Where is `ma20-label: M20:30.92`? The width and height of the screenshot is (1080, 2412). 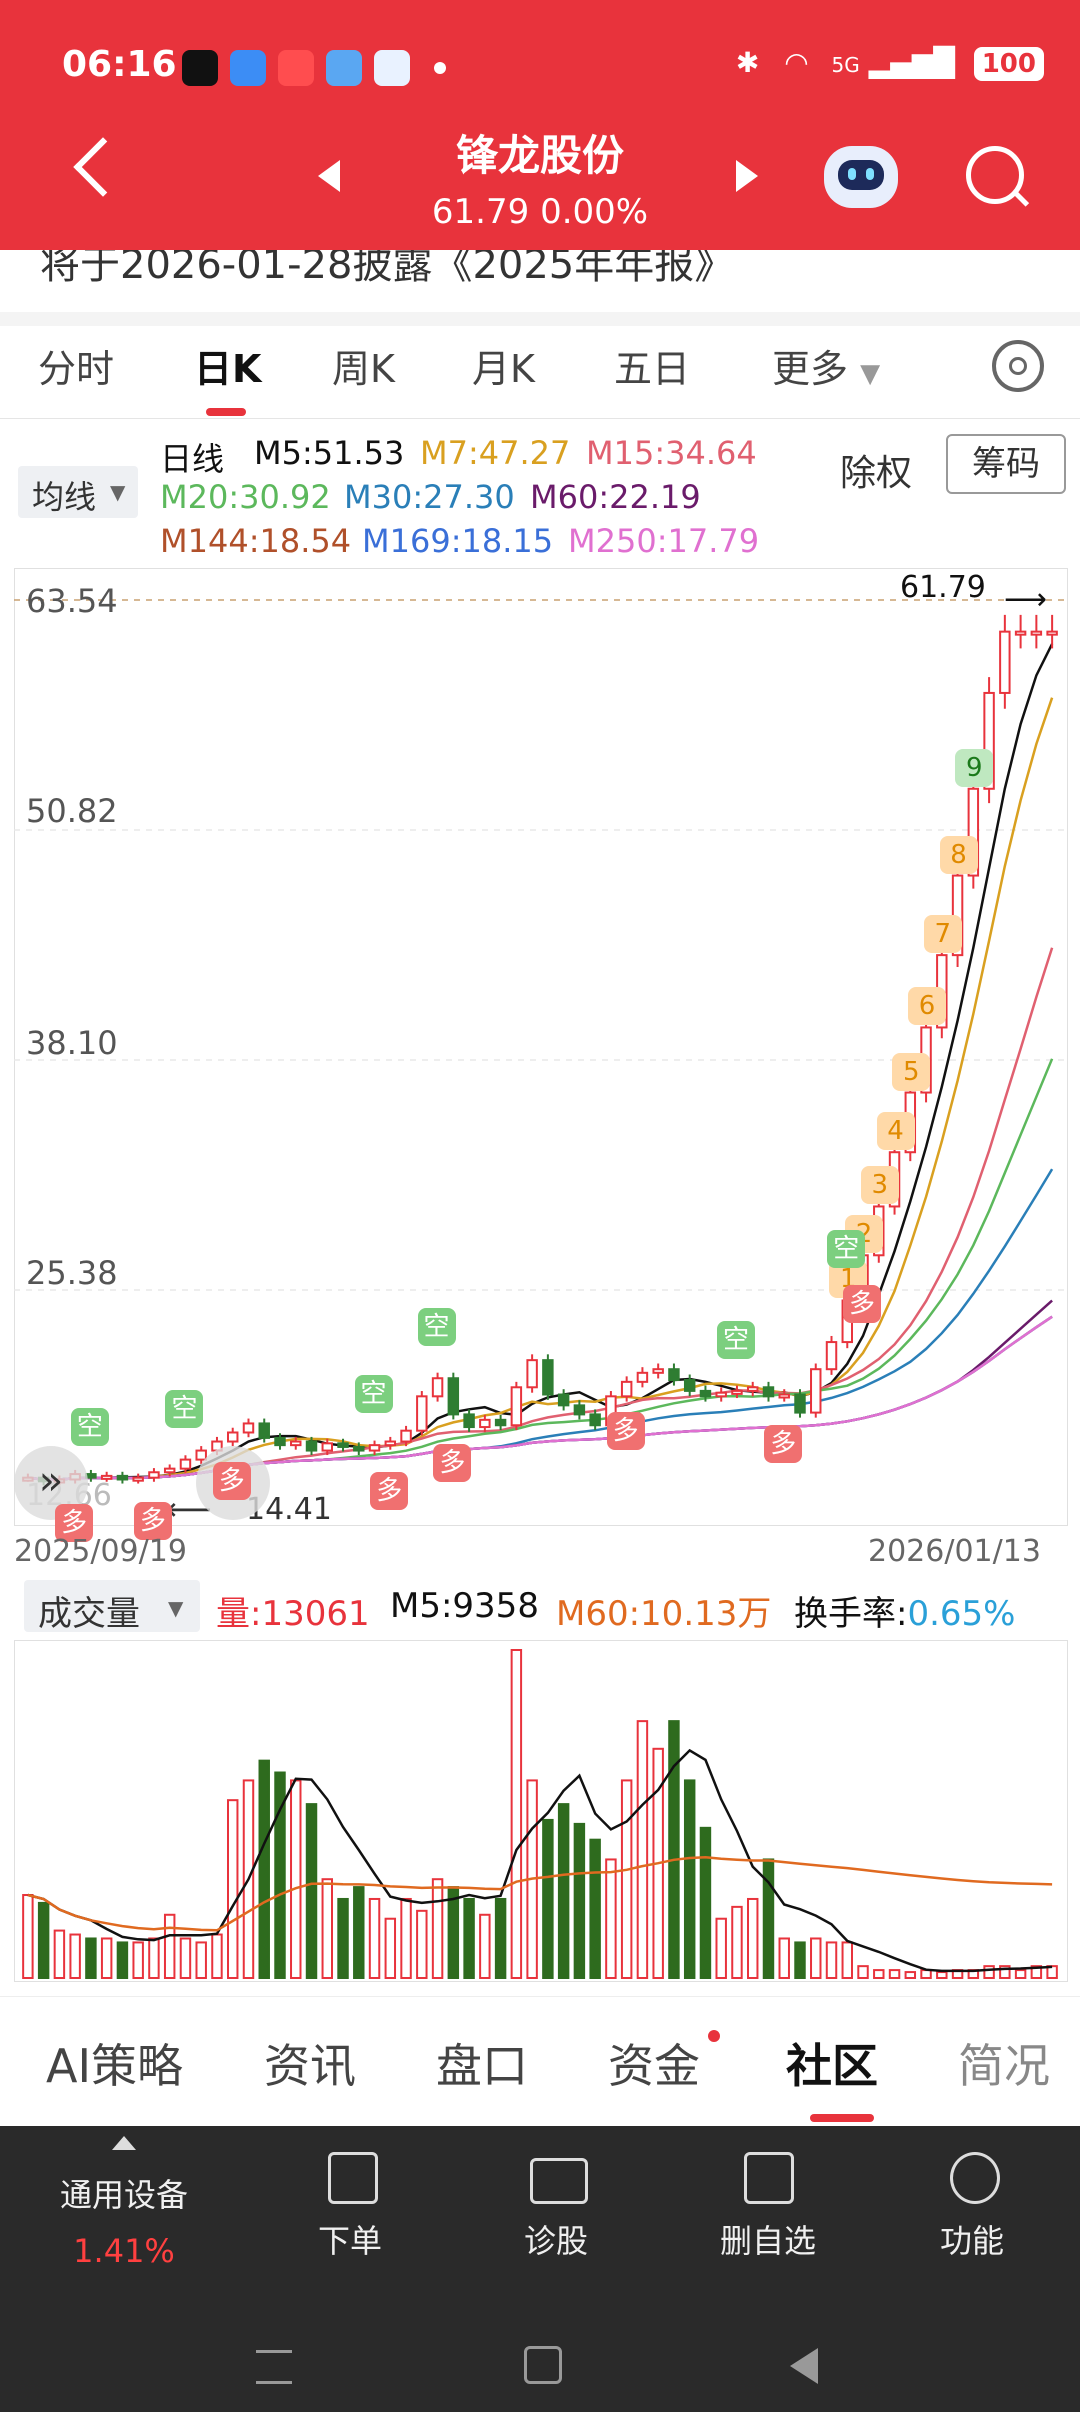 ma20-label: M20:30.92 is located at coordinates (245, 497).